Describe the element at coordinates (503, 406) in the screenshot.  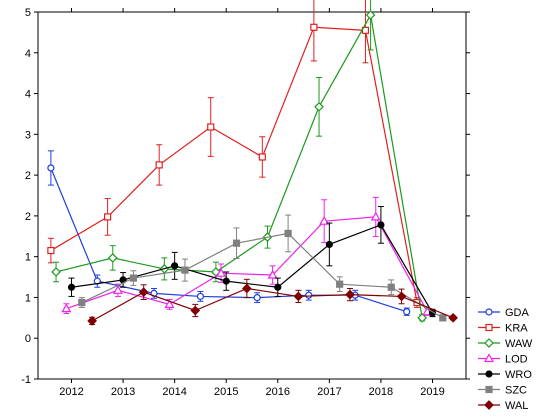
I see `legend-item-wal: WAL` at that location.